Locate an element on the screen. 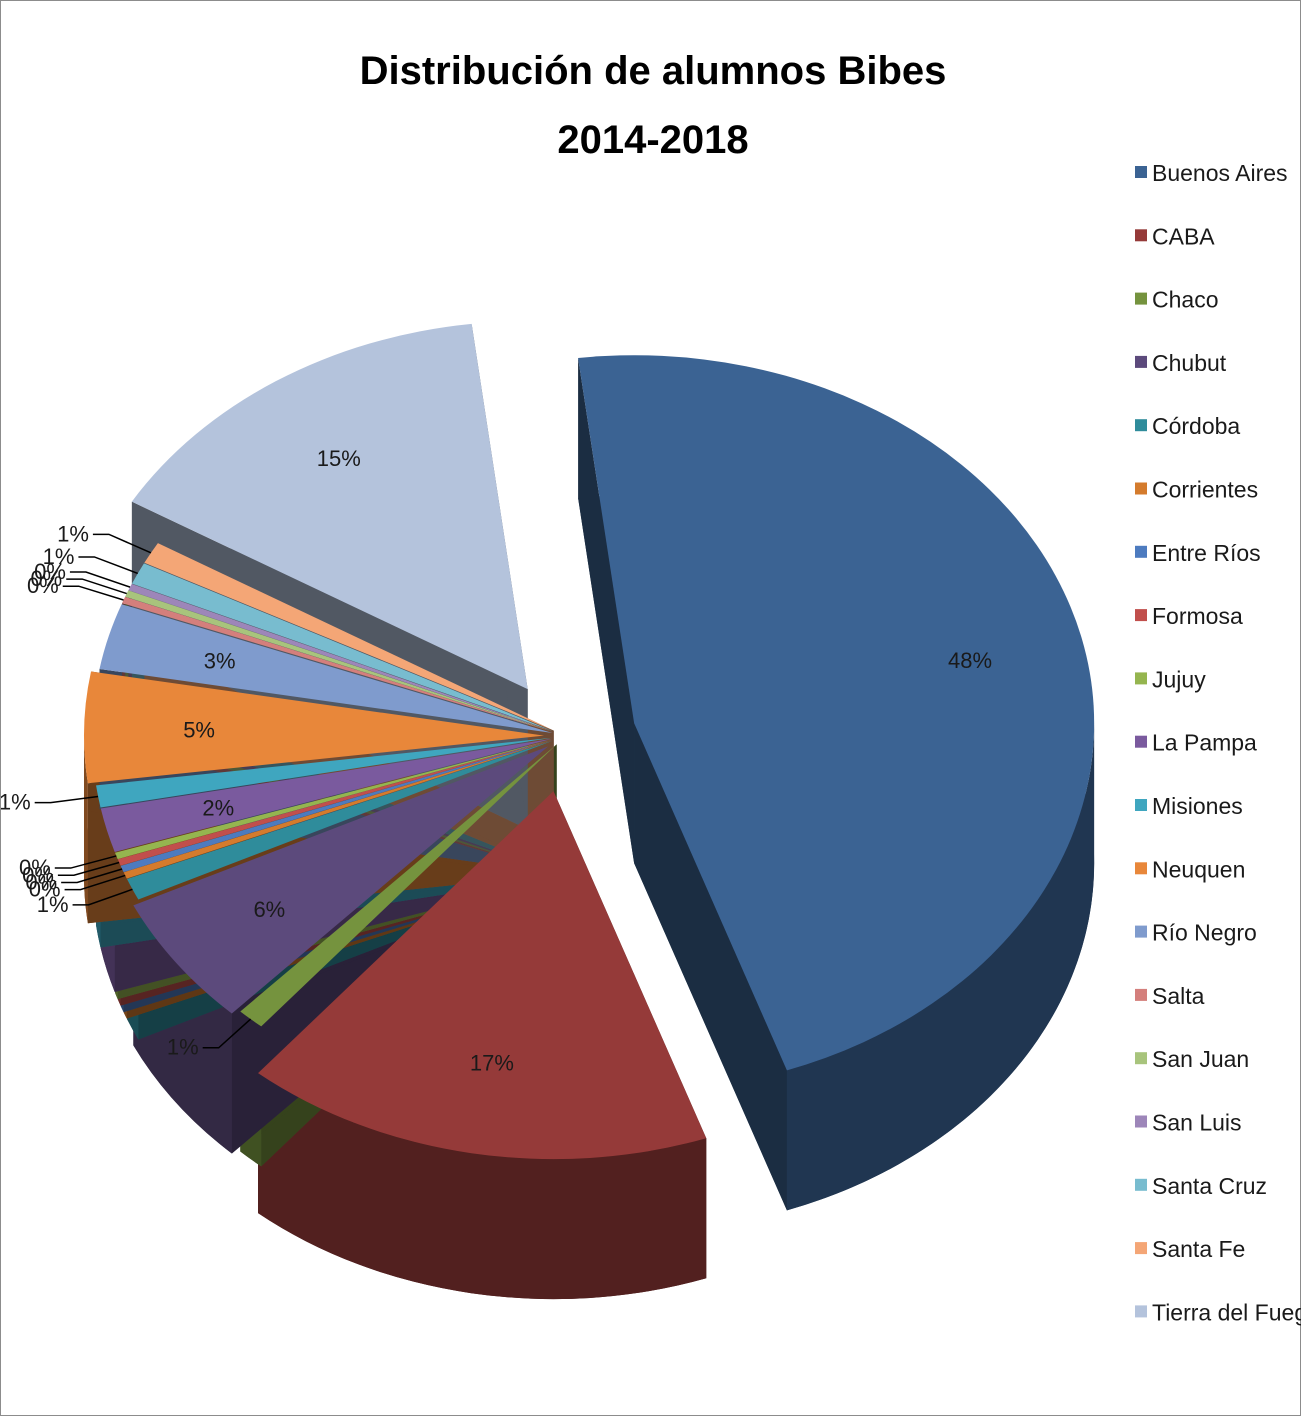 This screenshot has width=1301, height=1417. legend-swatch-chaco is located at coordinates (1141, 298).